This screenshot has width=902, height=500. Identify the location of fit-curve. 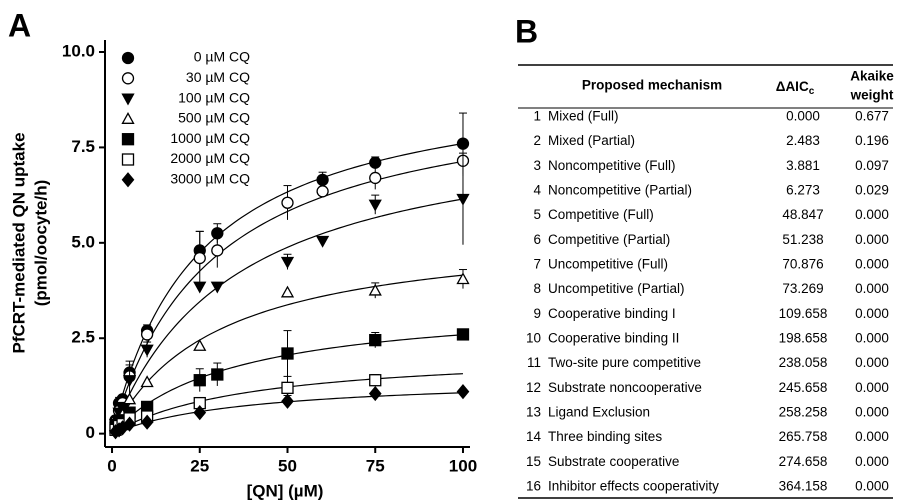
(287, 354).